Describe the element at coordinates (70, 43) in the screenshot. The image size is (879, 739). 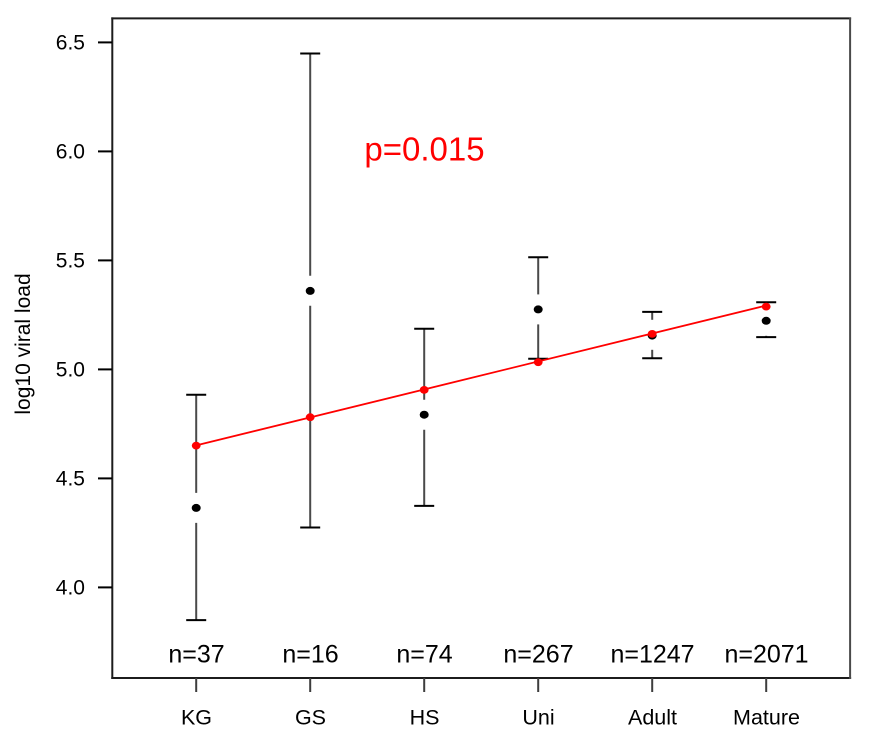
I see `svg-text: 6.5` at that location.